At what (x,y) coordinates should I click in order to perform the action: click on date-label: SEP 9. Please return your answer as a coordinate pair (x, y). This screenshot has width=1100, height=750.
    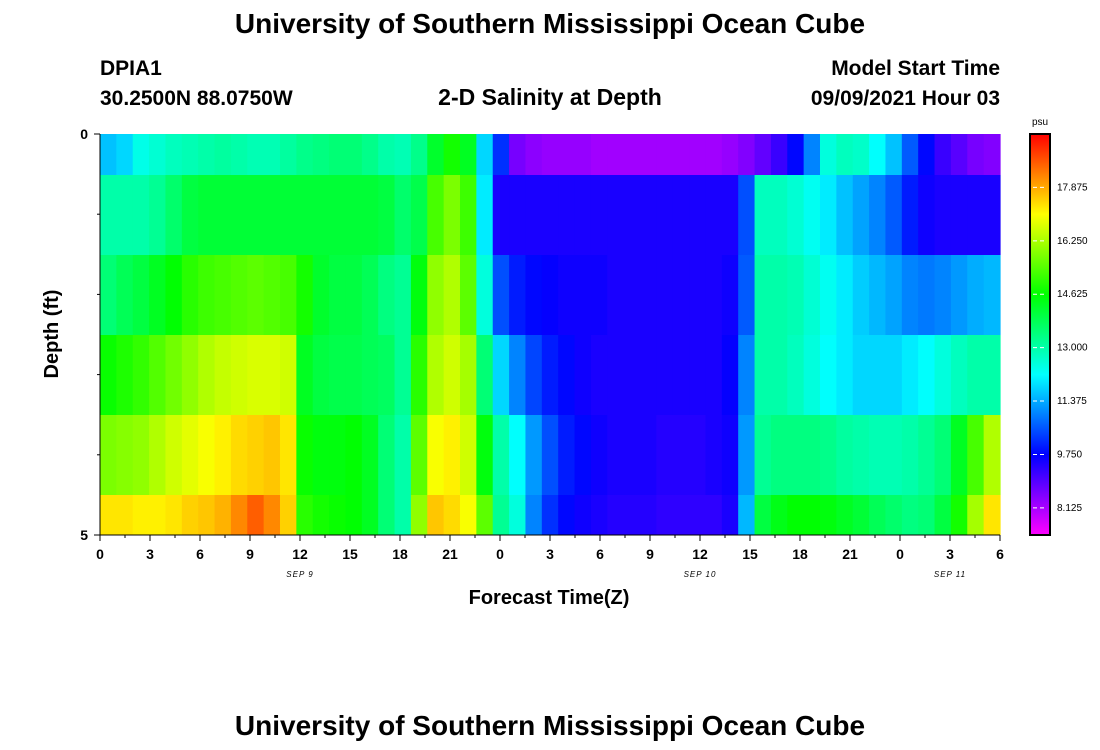
    Looking at the image, I should click on (299, 574).